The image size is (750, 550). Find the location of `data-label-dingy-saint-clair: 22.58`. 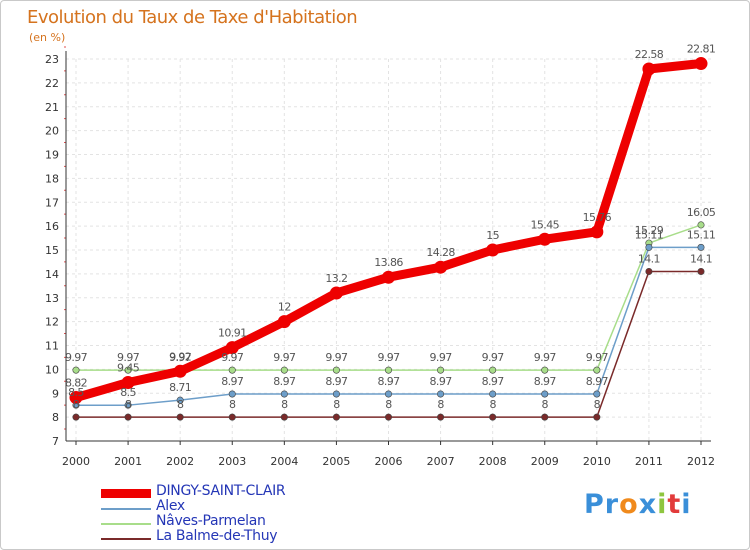

data-label-dingy-saint-clair: 22.58 is located at coordinates (649, 54).